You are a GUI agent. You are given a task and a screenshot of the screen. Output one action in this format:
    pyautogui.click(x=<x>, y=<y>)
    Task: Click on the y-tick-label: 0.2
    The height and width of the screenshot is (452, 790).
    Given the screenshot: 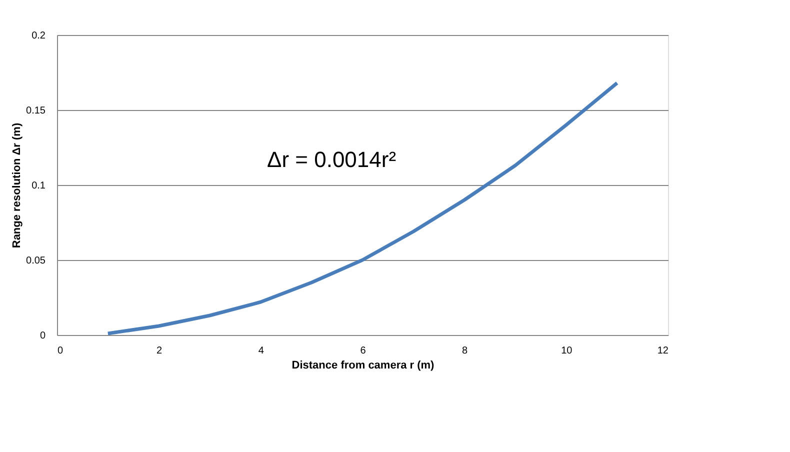 What is the action you would take?
    pyautogui.click(x=39, y=36)
    